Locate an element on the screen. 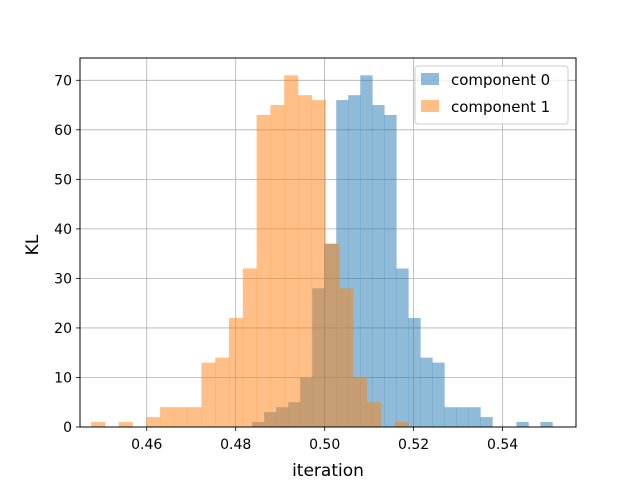  y-tick-label: 40 is located at coordinates (63, 230).